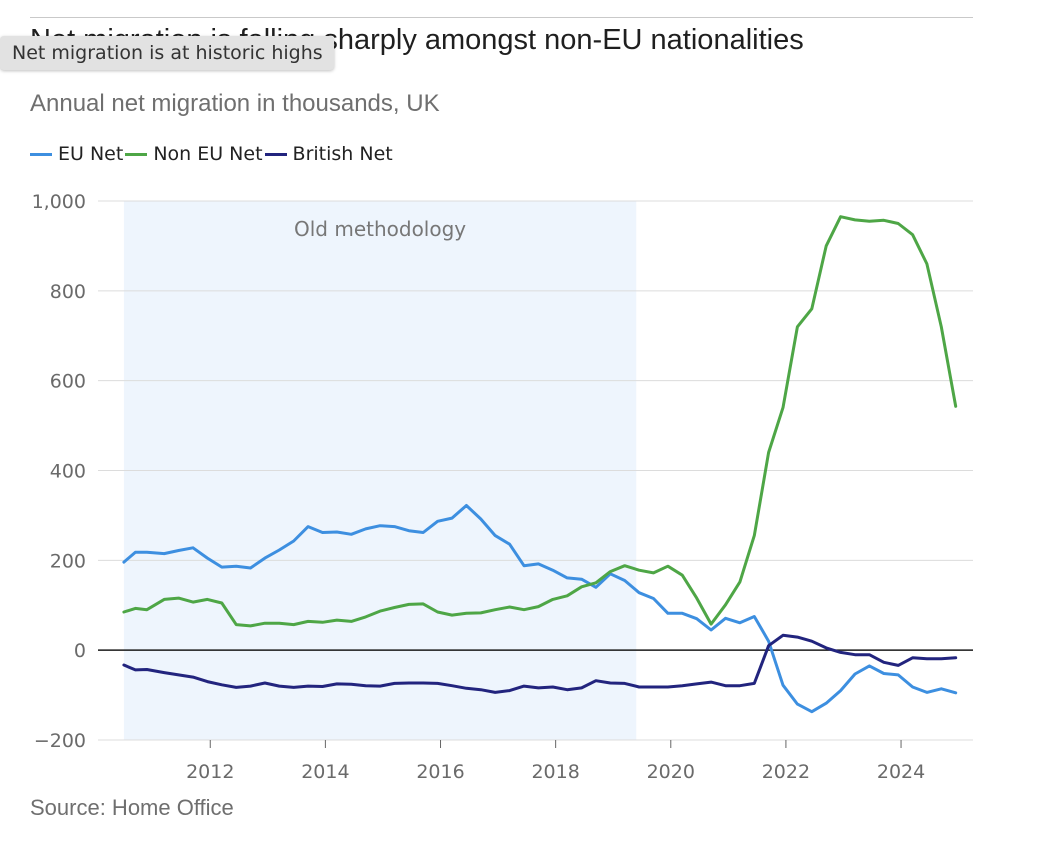  What do you see at coordinates (901, 772) in the screenshot?
I see `x-tick-label: 2024` at bounding box center [901, 772].